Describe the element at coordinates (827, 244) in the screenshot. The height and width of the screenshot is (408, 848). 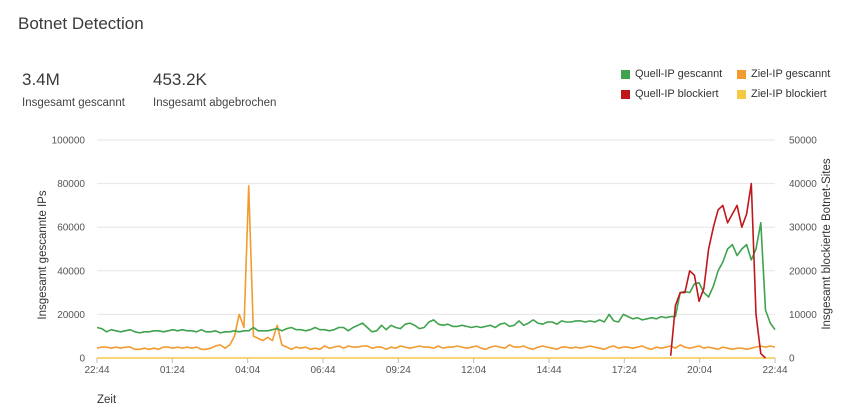
I see `y-axis-right-title: Insgesamt blockierte Botnet-Sites` at that location.